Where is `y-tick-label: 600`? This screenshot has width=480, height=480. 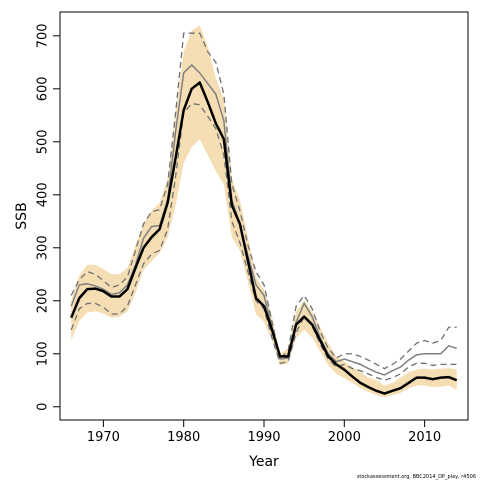 y-tick-label: 600 is located at coordinates (43, 88).